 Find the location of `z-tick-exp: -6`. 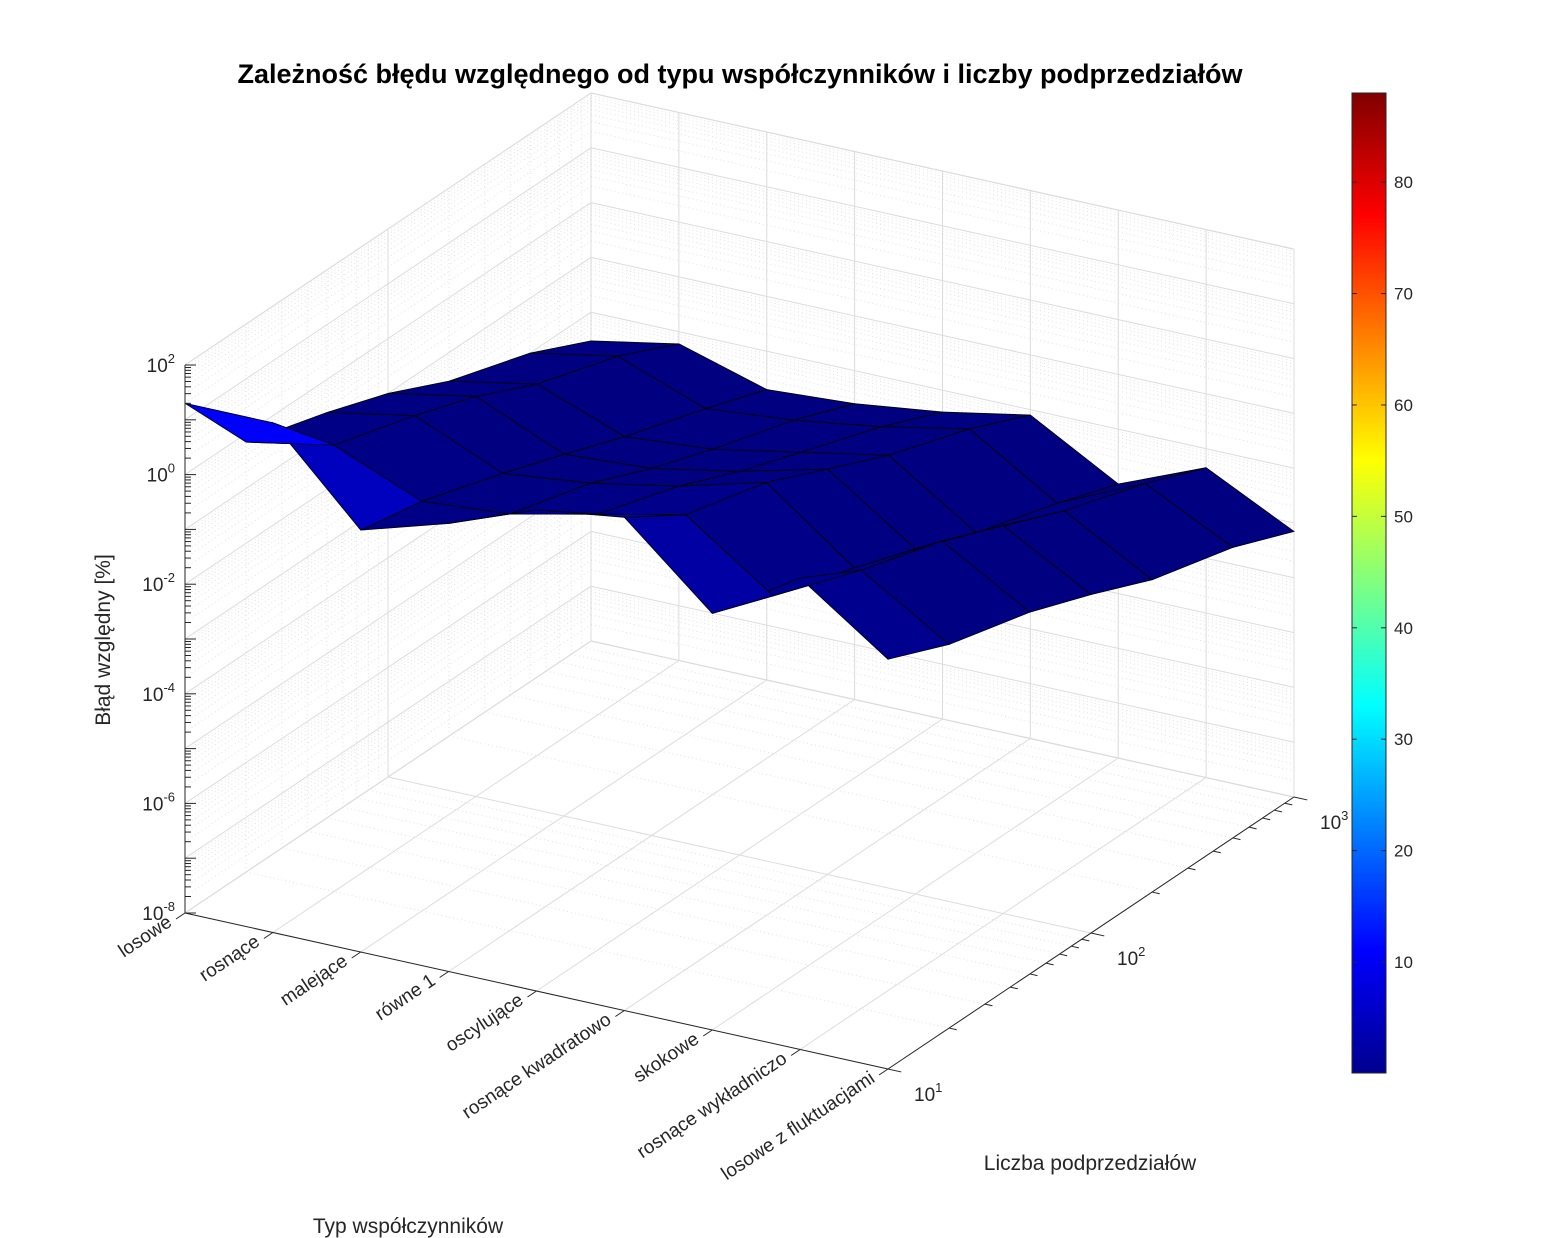

z-tick-exp: -6 is located at coordinates (169, 796).